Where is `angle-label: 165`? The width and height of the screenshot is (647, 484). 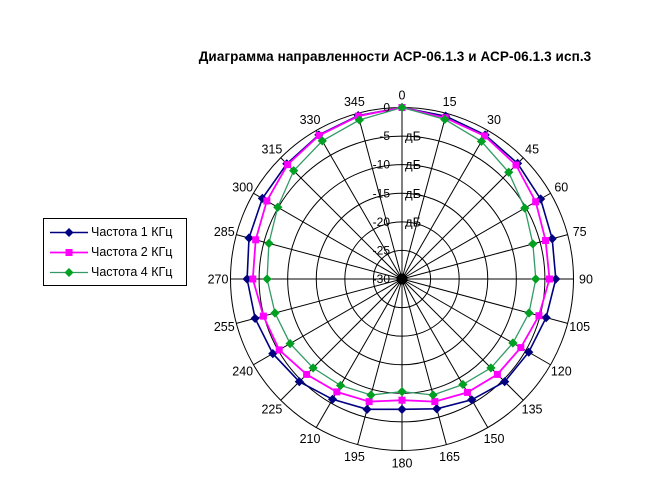
angle-label: 165 is located at coordinates (449, 457).